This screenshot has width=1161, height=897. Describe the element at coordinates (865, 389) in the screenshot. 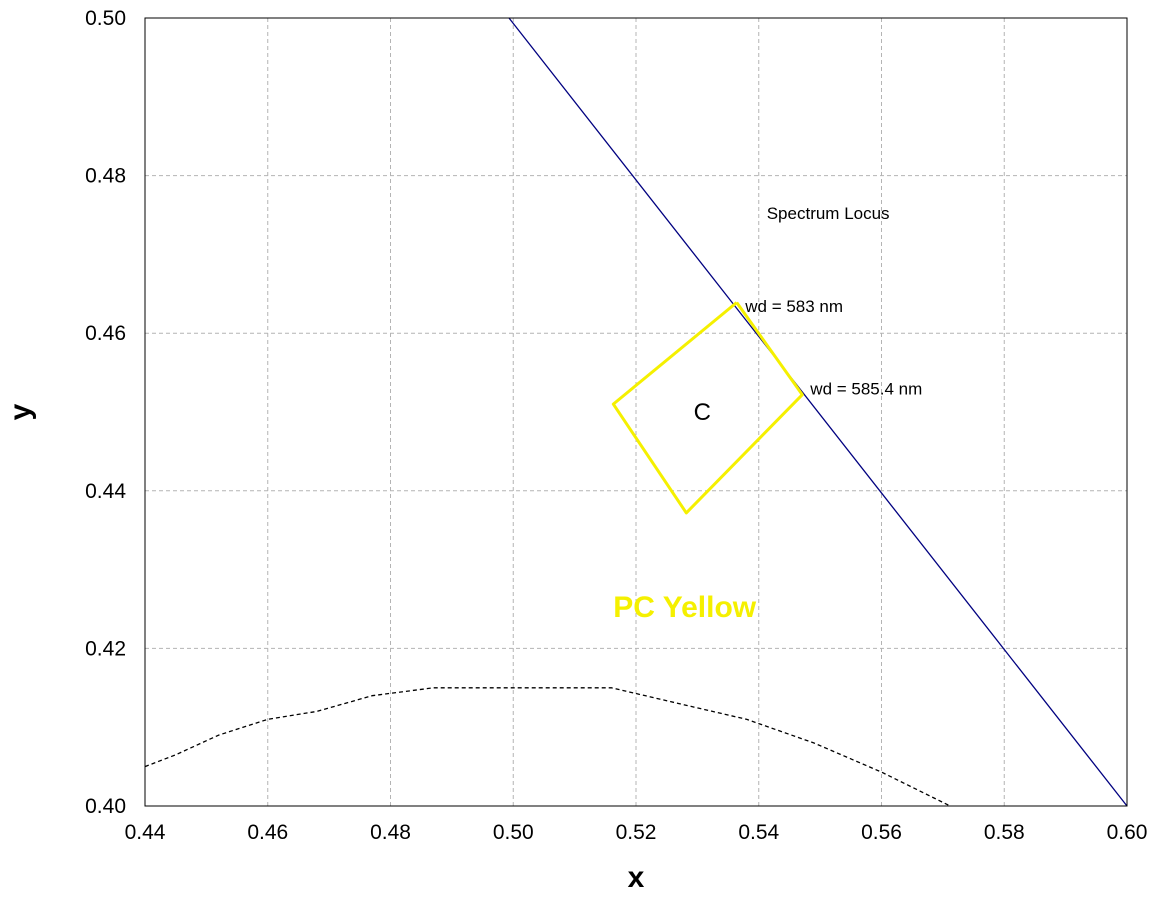

I see `annotation-label: wd = 585.4 nm` at that location.